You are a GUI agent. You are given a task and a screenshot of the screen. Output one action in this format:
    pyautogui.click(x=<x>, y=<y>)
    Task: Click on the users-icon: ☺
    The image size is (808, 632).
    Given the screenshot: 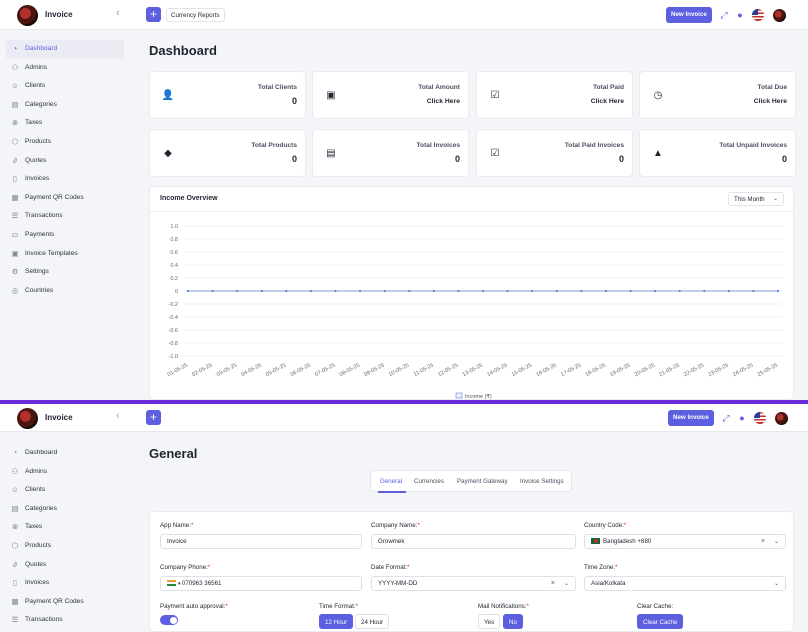 What is the action you would take?
    pyautogui.click(x=15, y=86)
    